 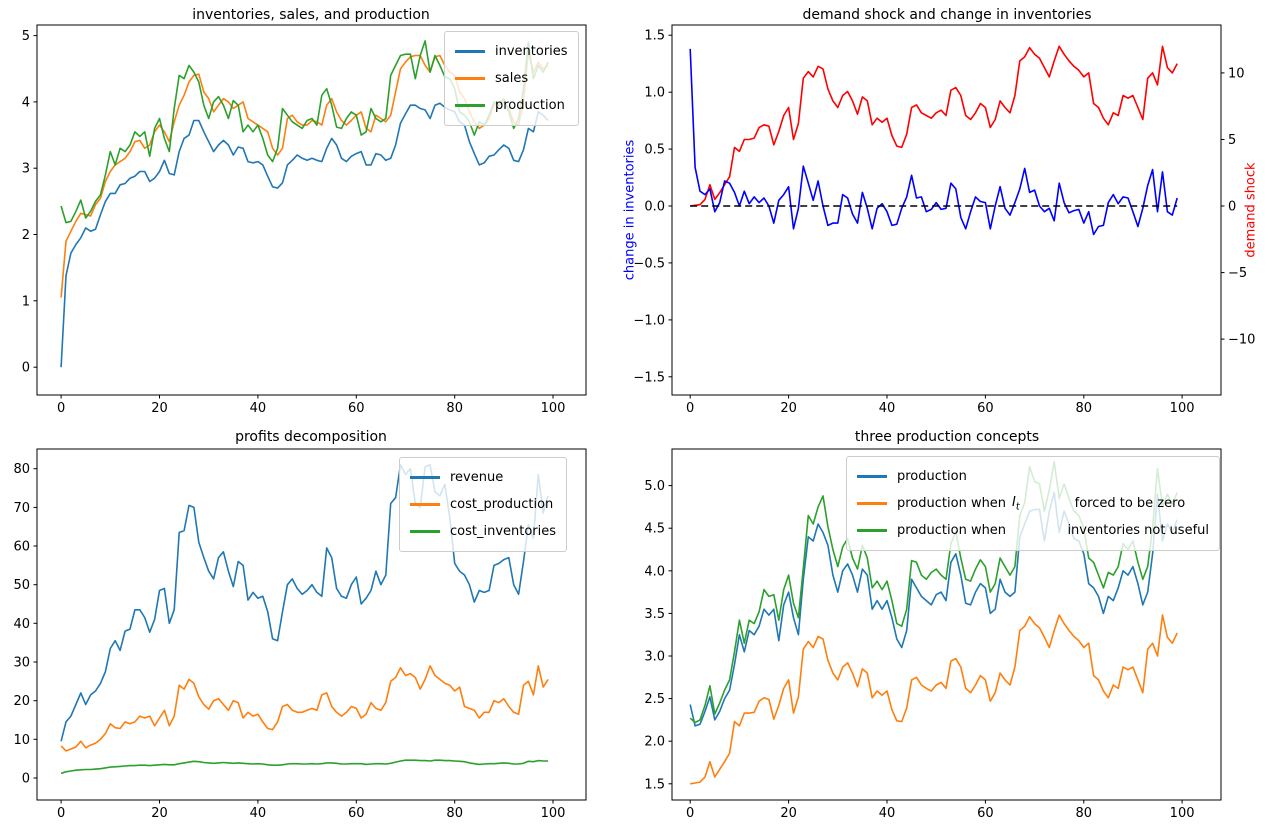 I want to click on svg-text: −0.5, so click(x=649, y=263).